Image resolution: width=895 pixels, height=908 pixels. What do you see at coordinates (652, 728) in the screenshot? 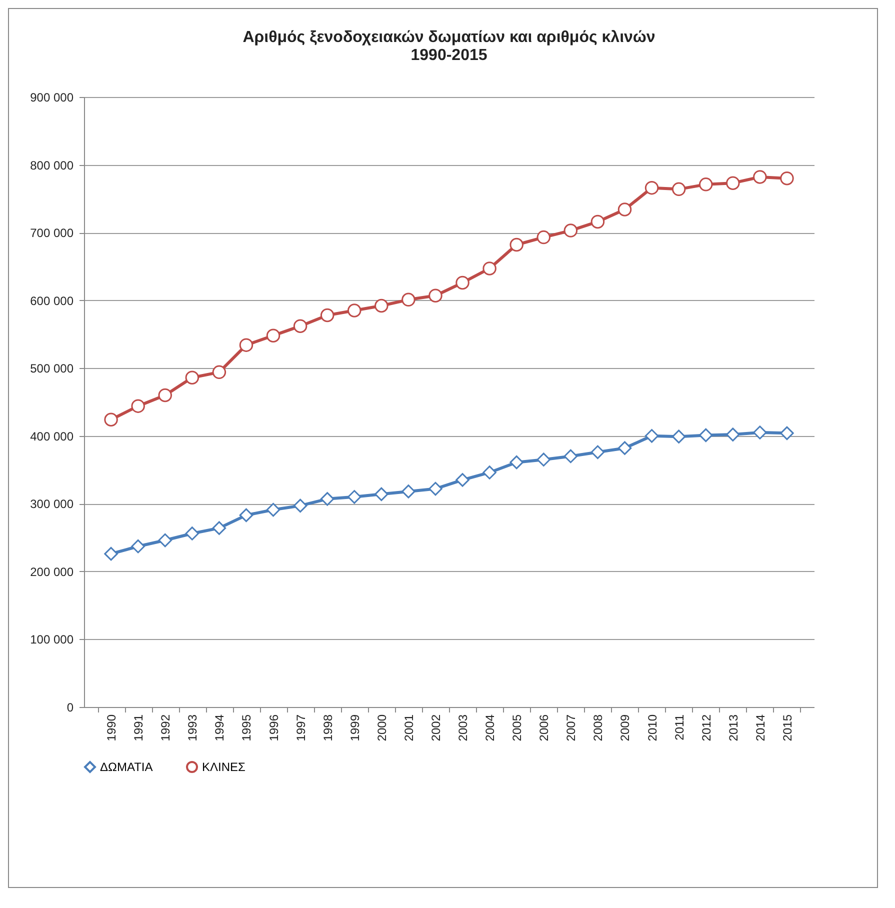
I see `x-tick-label: 2010` at bounding box center [652, 728].